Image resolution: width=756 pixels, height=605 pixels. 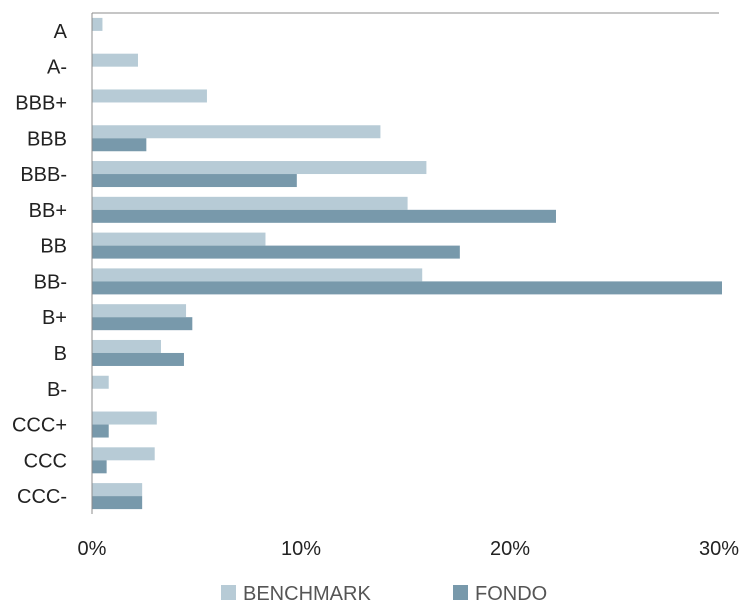 What do you see at coordinates (407, 288) in the screenshot?
I see `bar-fondo-bb-minus` at bounding box center [407, 288].